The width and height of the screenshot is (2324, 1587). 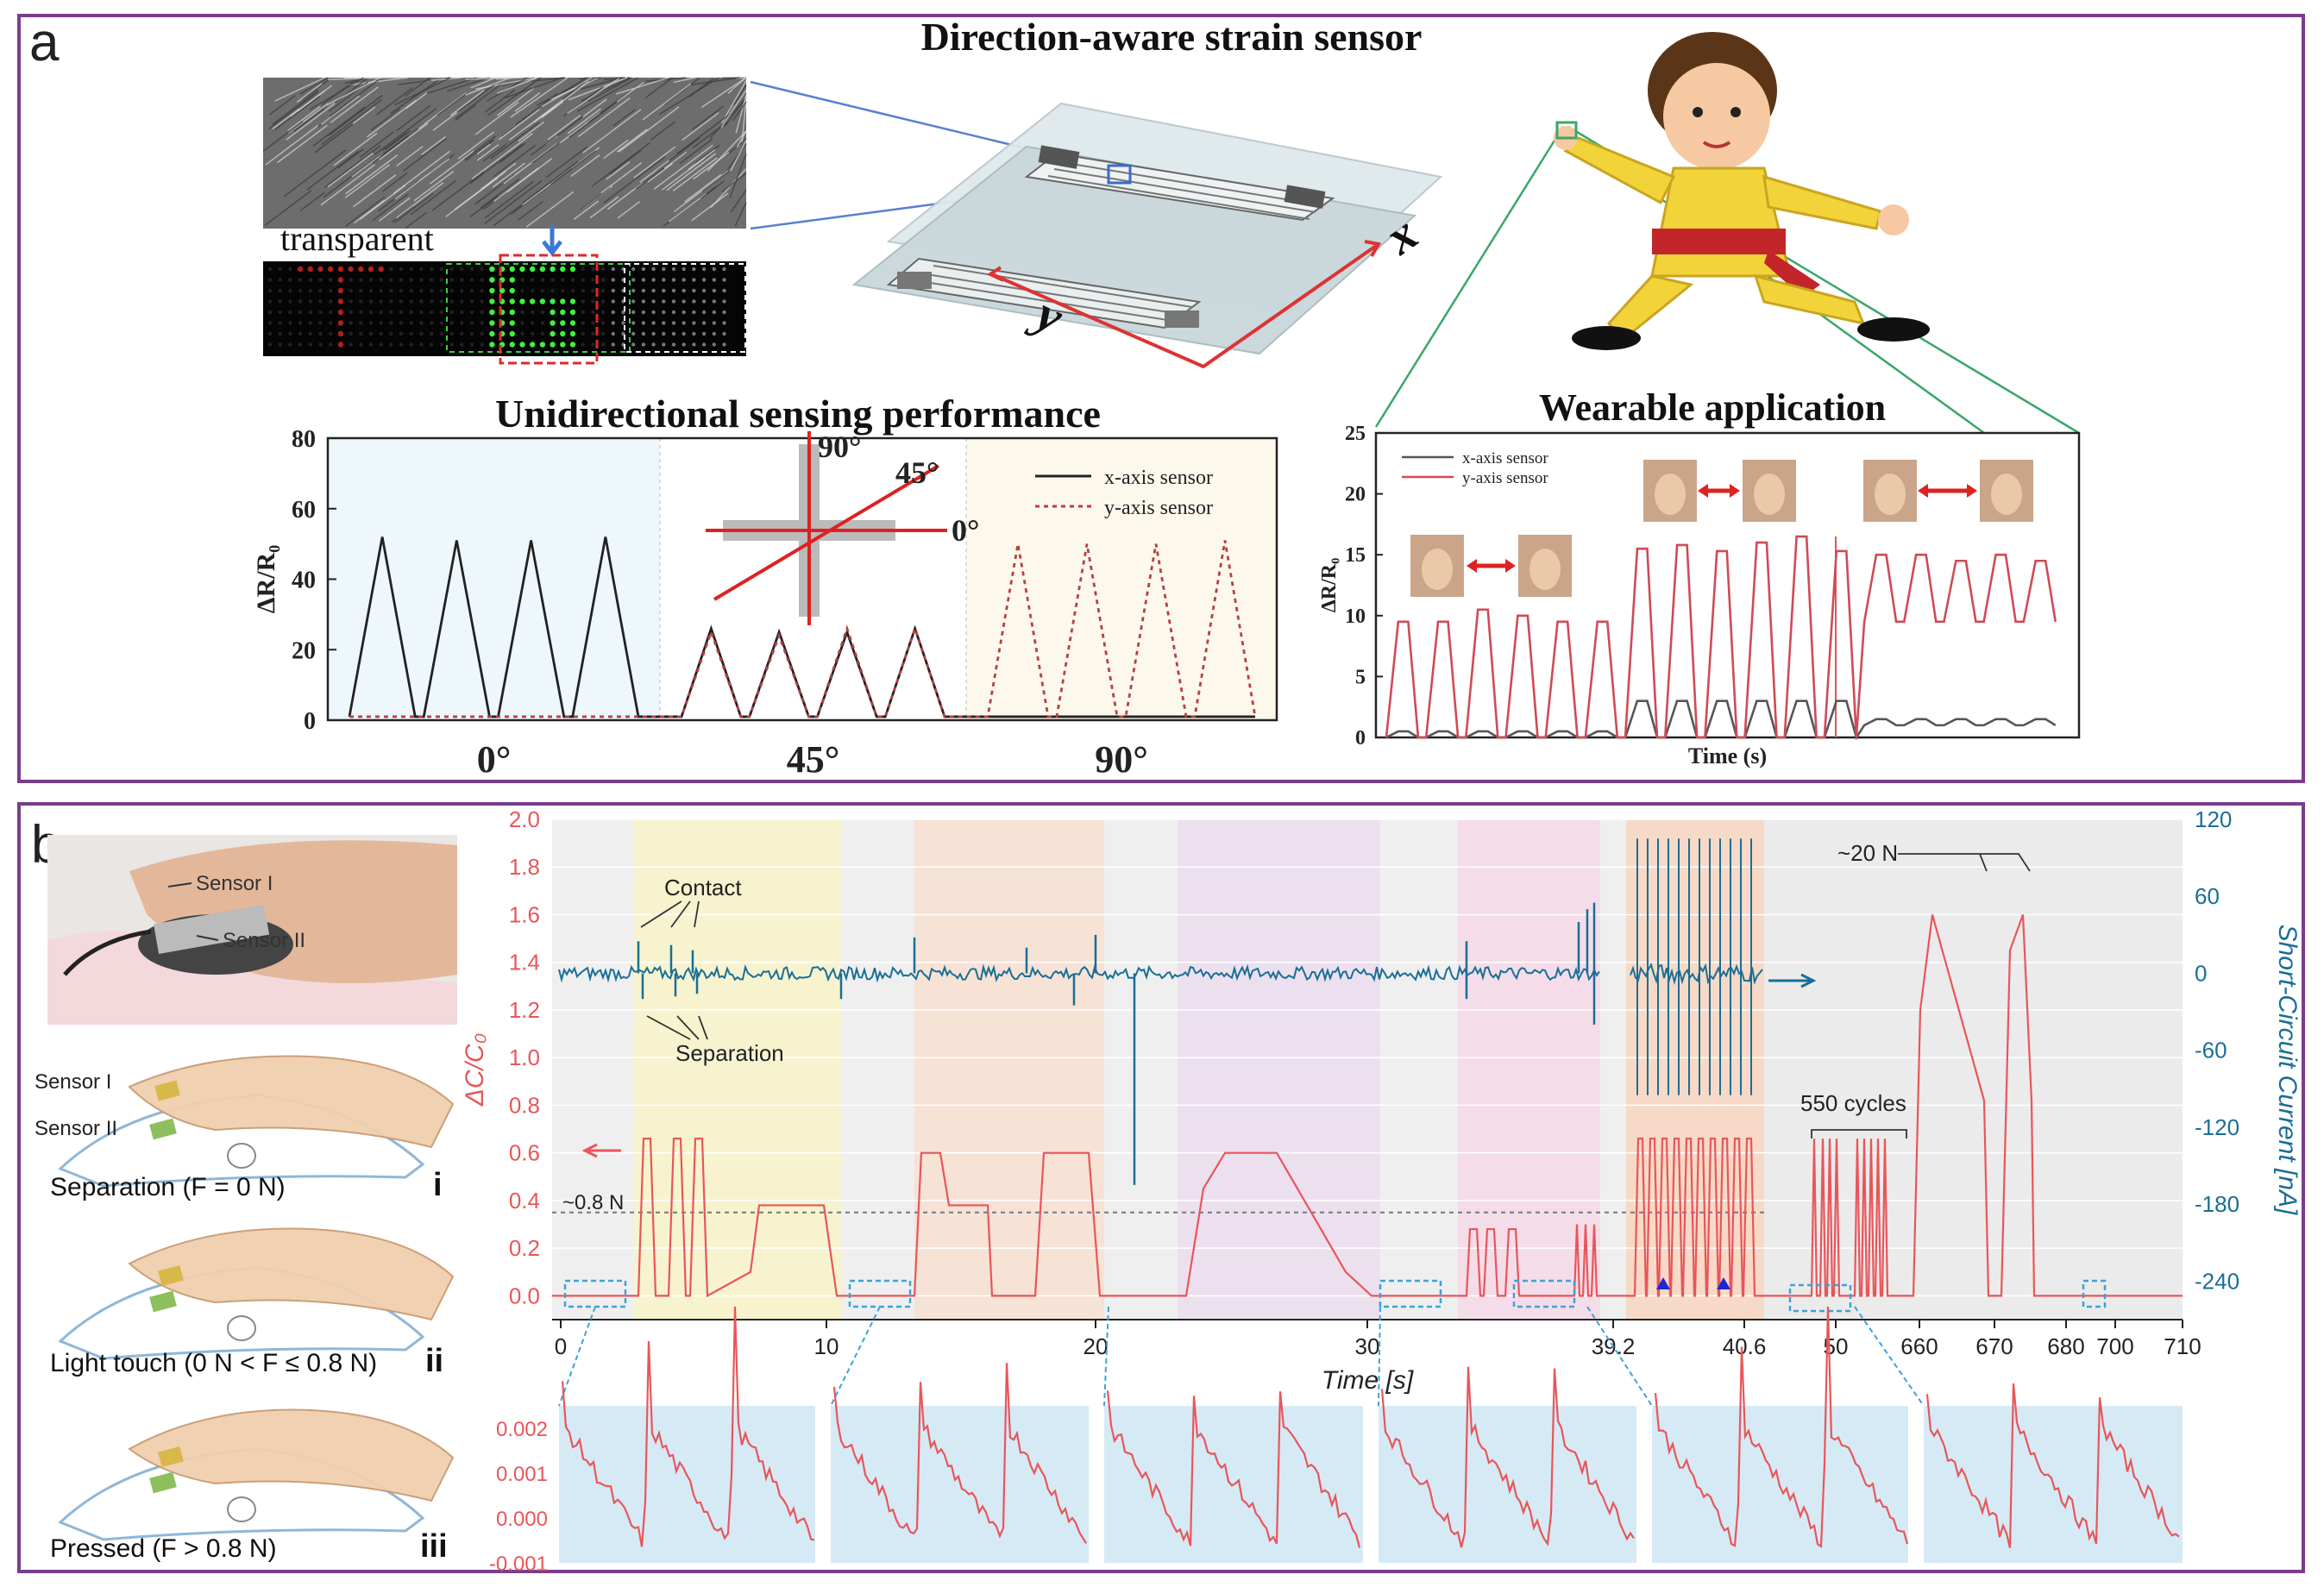 What do you see at coordinates (73, 1082) in the screenshot?
I see `hand-sensor1-label: Sensor I` at bounding box center [73, 1082].